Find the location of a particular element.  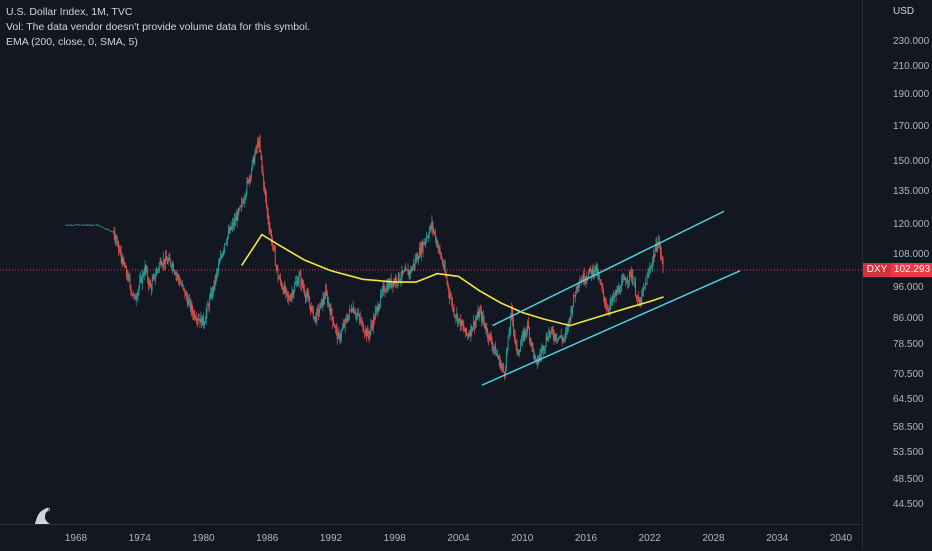

time-label: 2010 is located at coordinates (522, 538).